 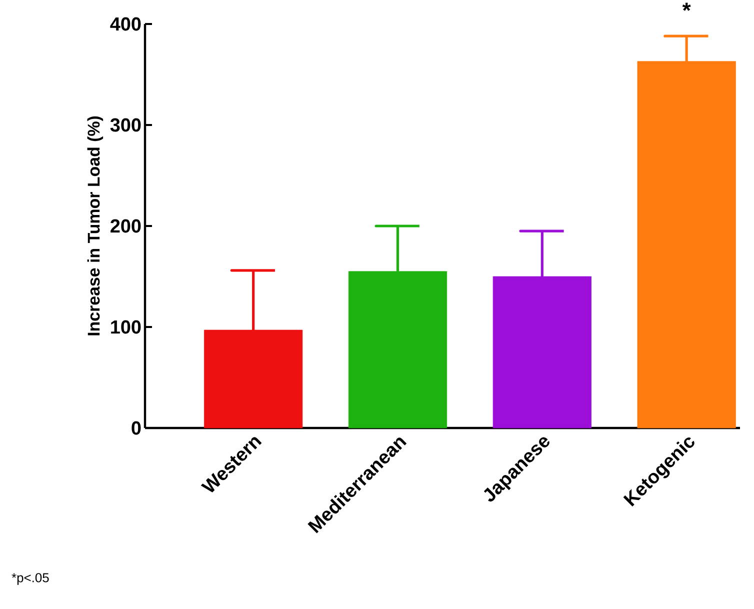 What do you see at coordinates (125, 226) in the screenshot?
I see `y-tick-label: 200` at bounding box center [125, 226].